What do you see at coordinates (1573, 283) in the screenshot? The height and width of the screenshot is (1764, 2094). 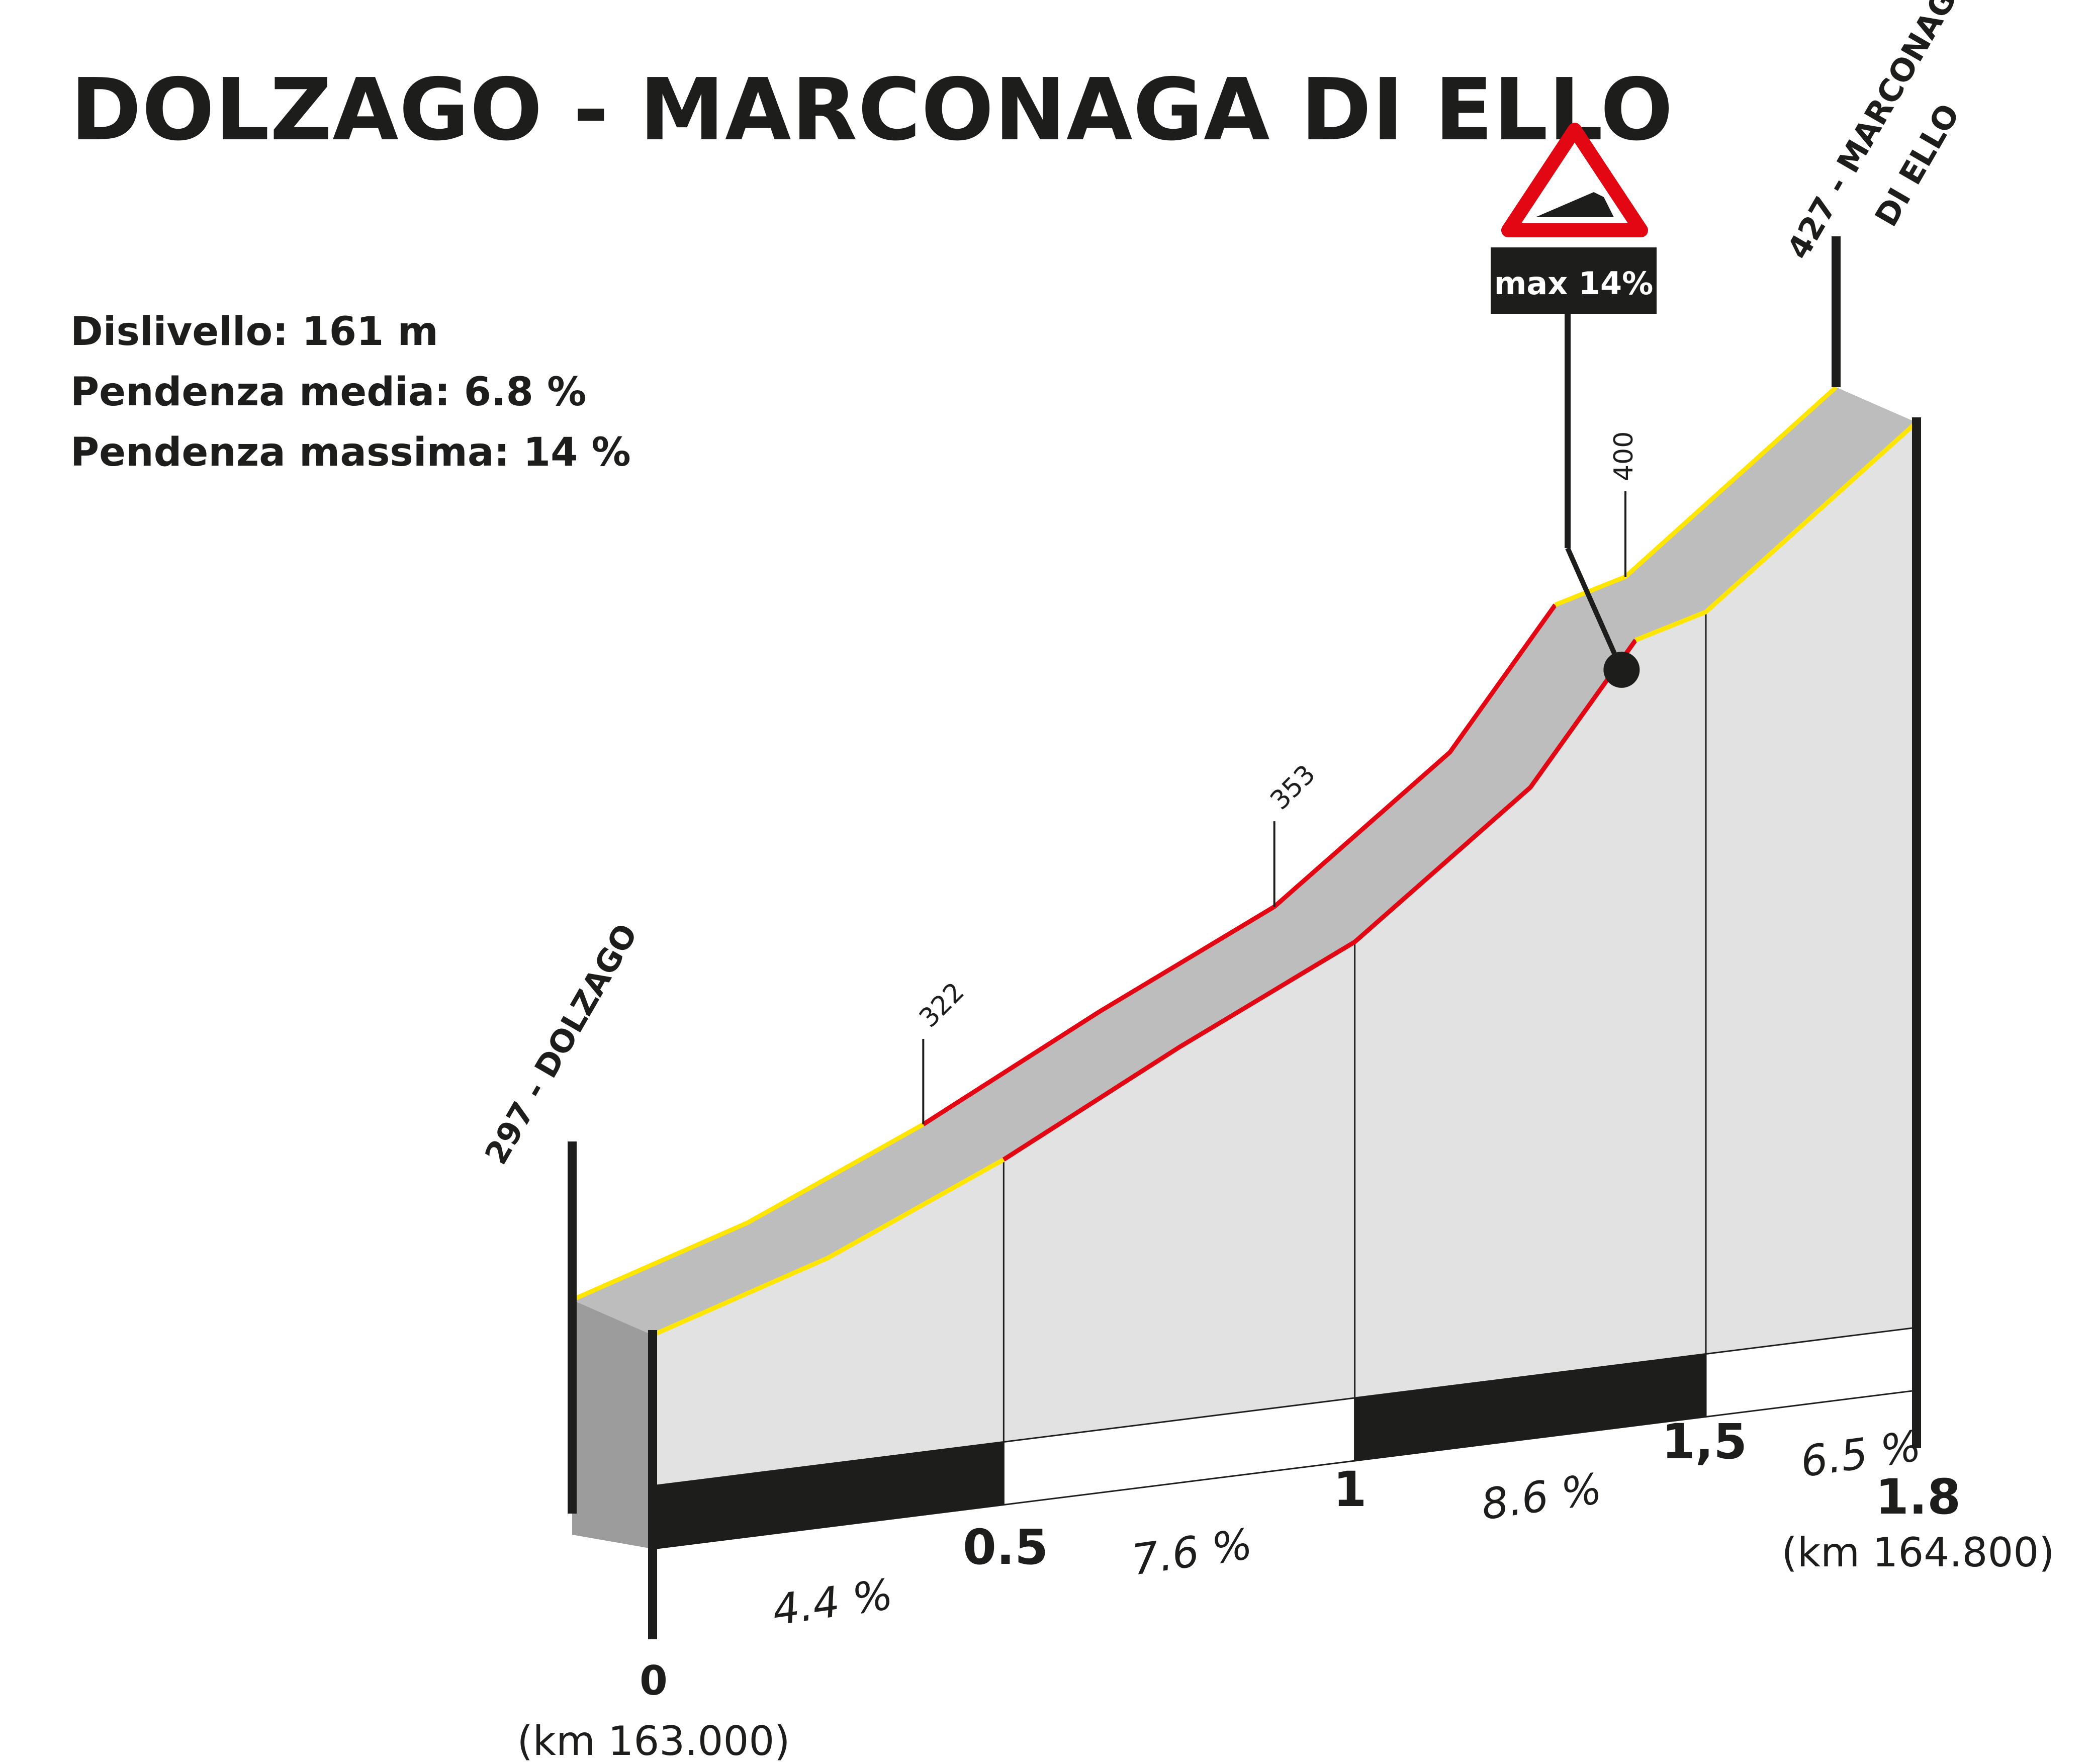 I see `max-gradient-text: max 14%` at bounding box center [1573, 283].